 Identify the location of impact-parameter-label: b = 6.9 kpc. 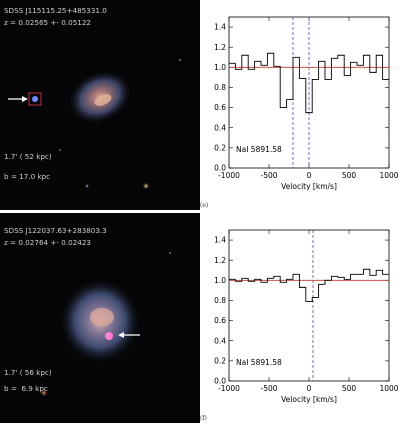
(26, 388).